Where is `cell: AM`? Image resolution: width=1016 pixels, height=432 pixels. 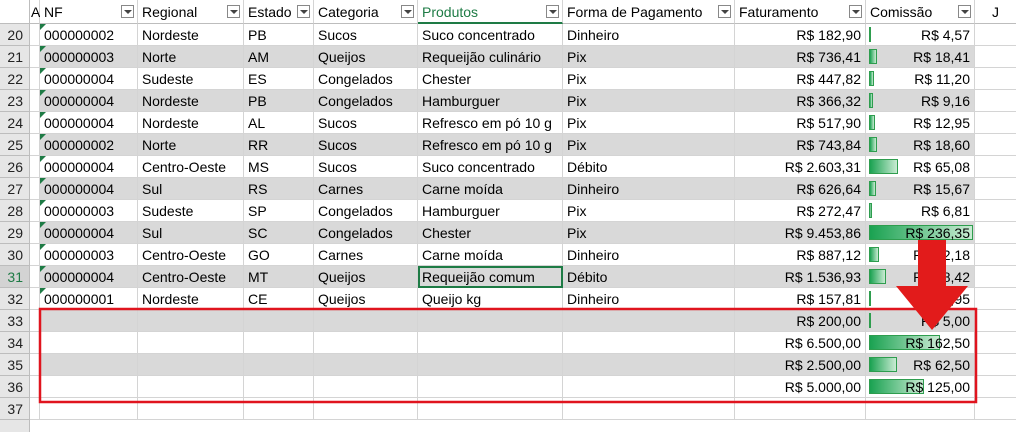 cell: AM is located at coordinates (279, 57).